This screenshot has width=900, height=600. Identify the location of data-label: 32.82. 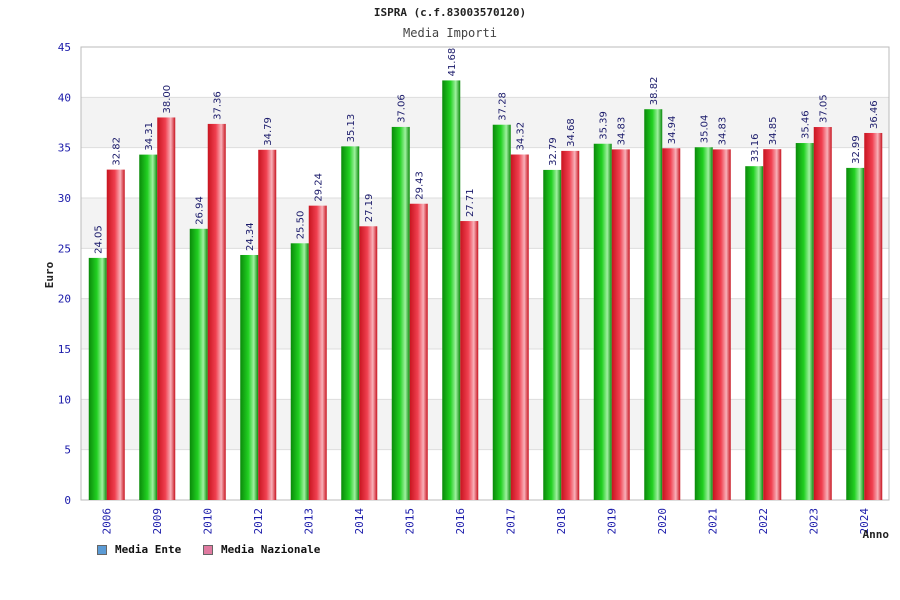
(117, 151).